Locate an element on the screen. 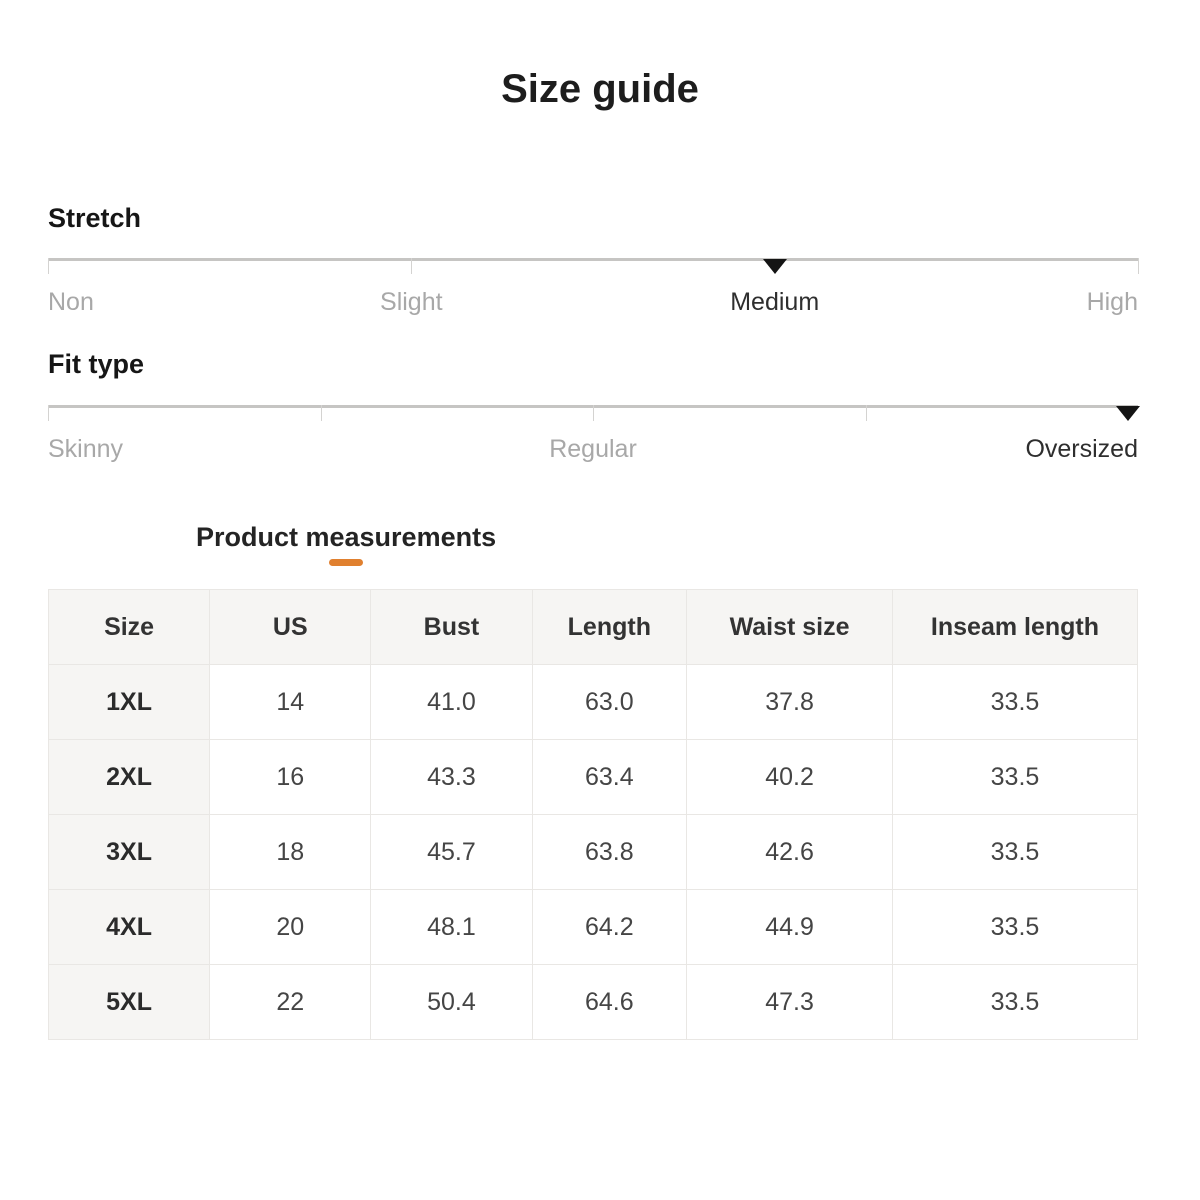 This screenshot has width=1200, height=1200. value-cell: 63.4 is located at coordinates (609, 777).